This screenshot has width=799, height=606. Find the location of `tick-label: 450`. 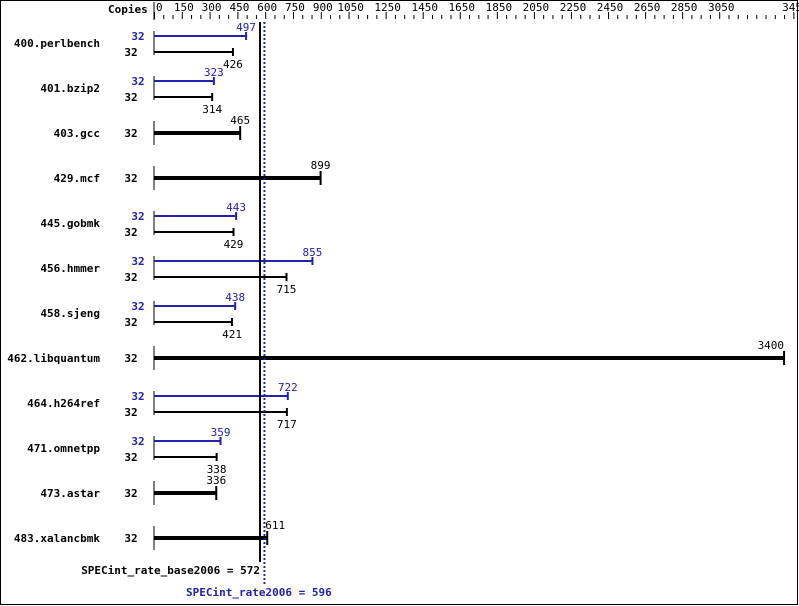

tick-label: 450 is located at coordinates (239, 7).